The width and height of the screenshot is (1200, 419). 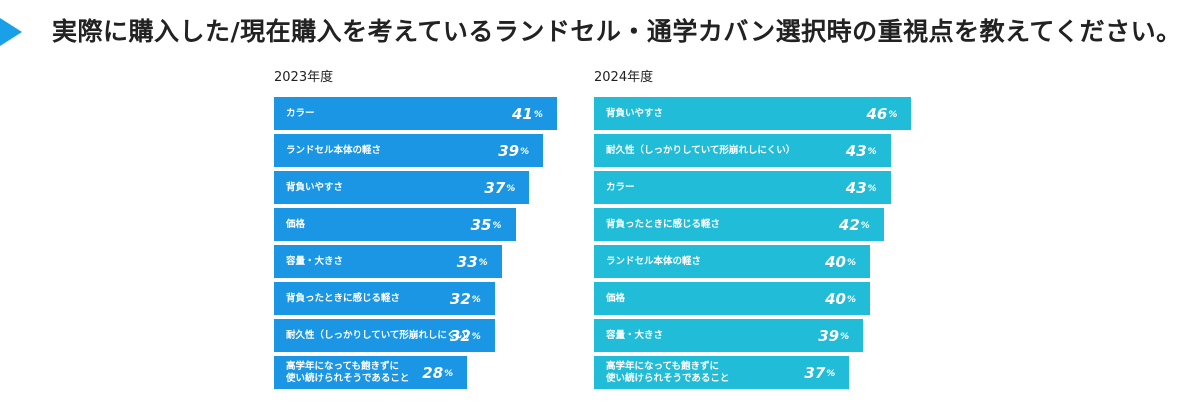 I want to click on bar-2023-2: ランドセル本体の軽さ 39%, so click(x=409, y=150).